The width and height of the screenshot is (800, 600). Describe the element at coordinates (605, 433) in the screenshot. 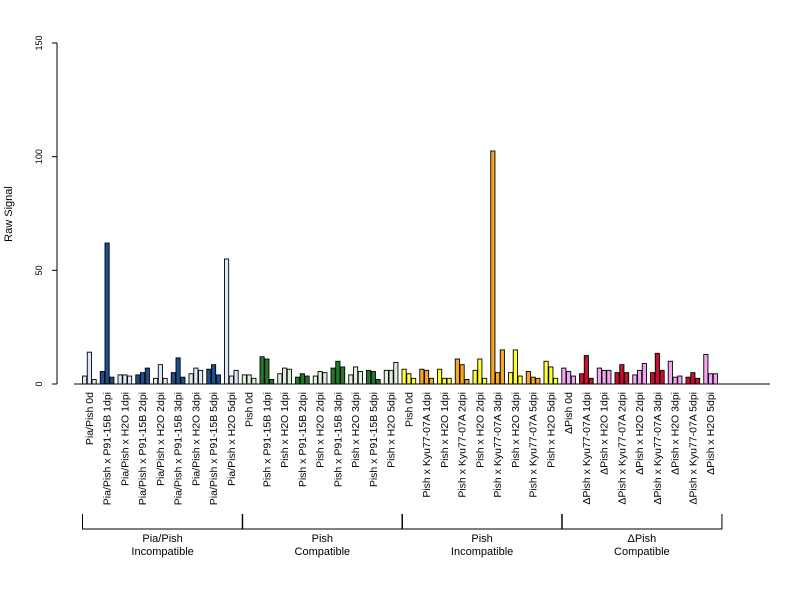

I see `x-tick-label: ΔPish x H2O 1dpi` at that location.